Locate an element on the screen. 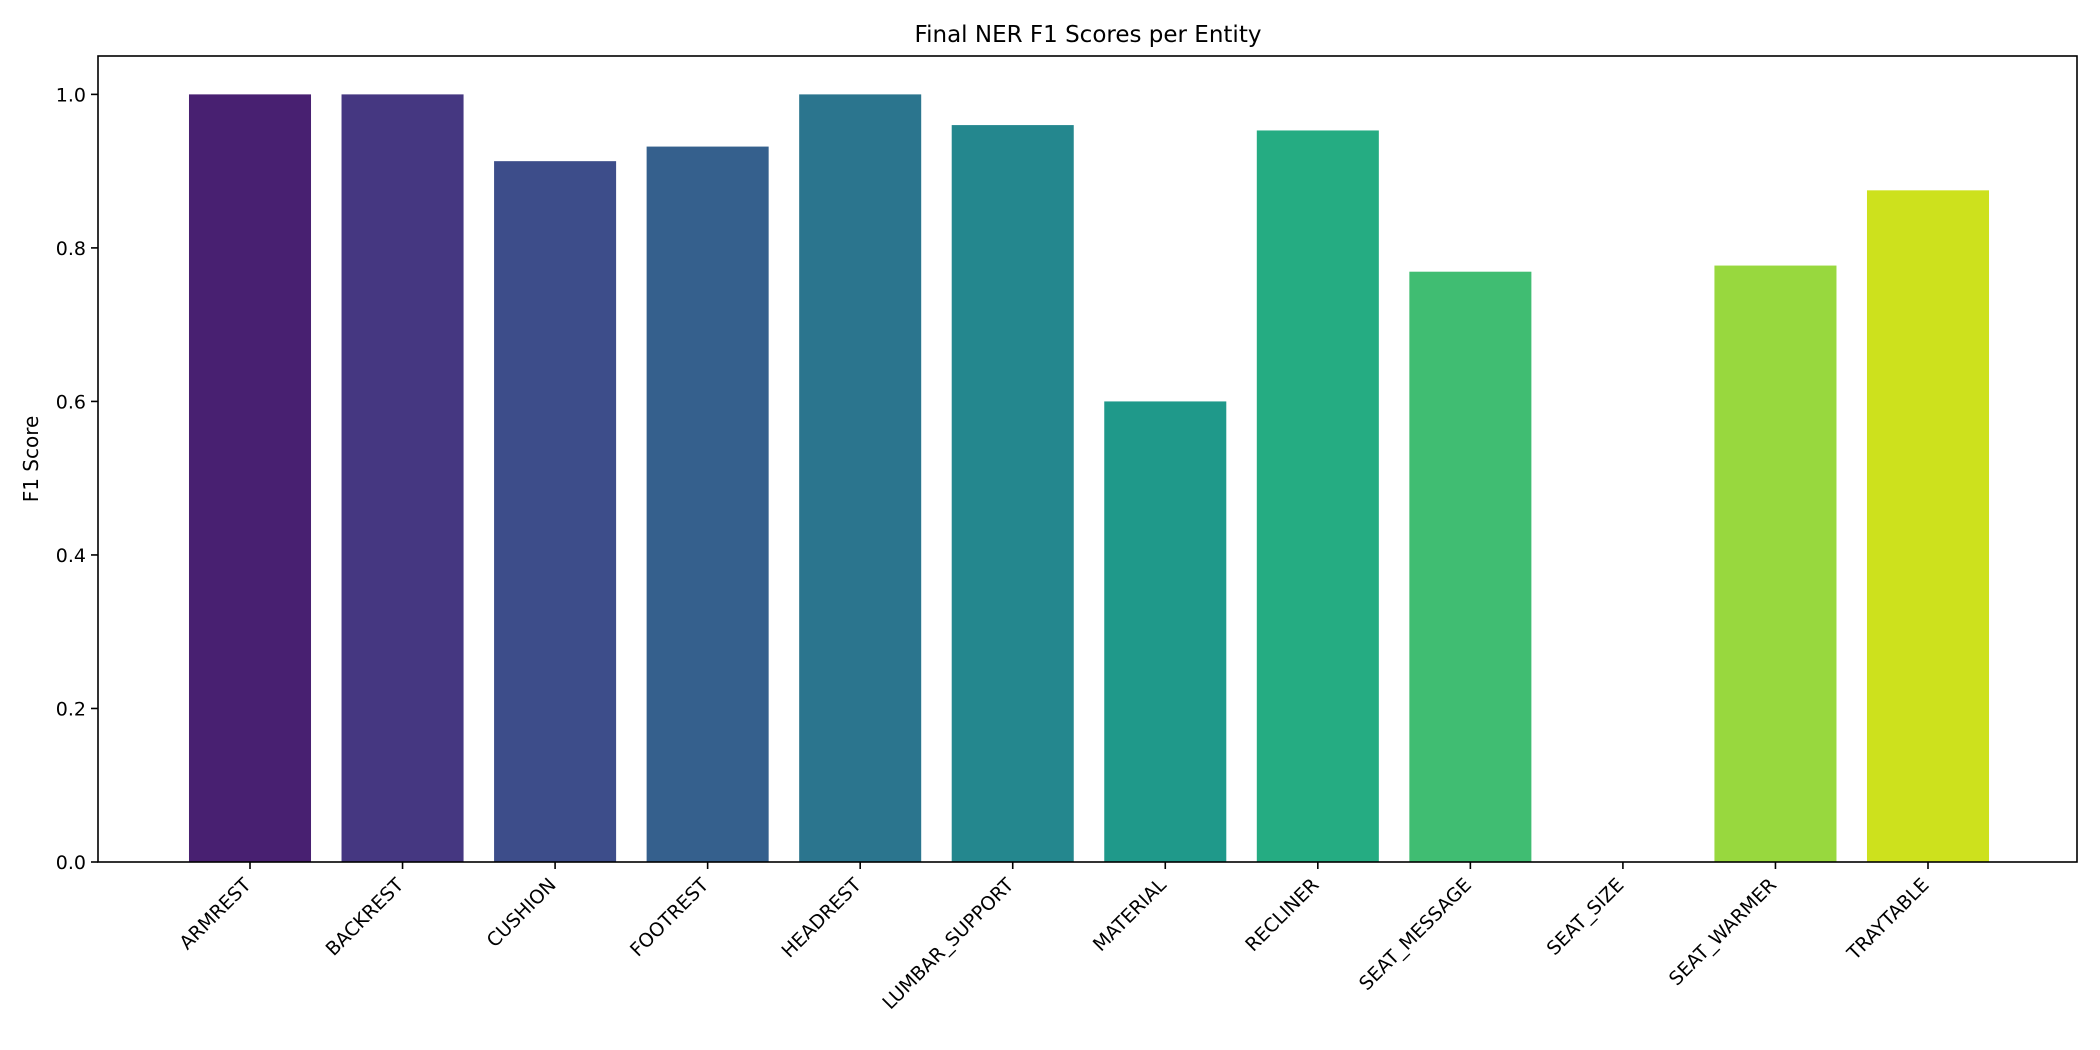  x-tick-label: MATERIAL is located at coordinates (1130, 915).